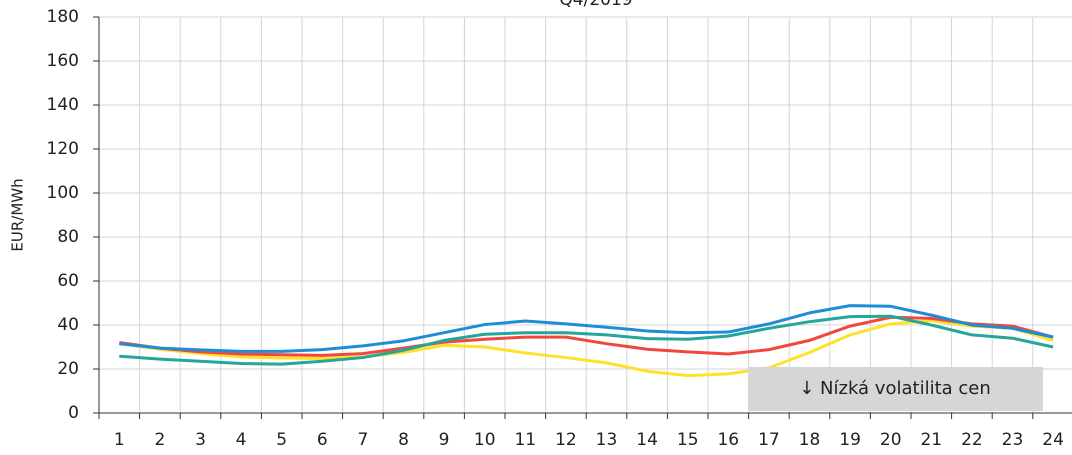  Describe the element at coordinates (362, 440) in the screenshot. I see `x-tick-label: 7` at that location.